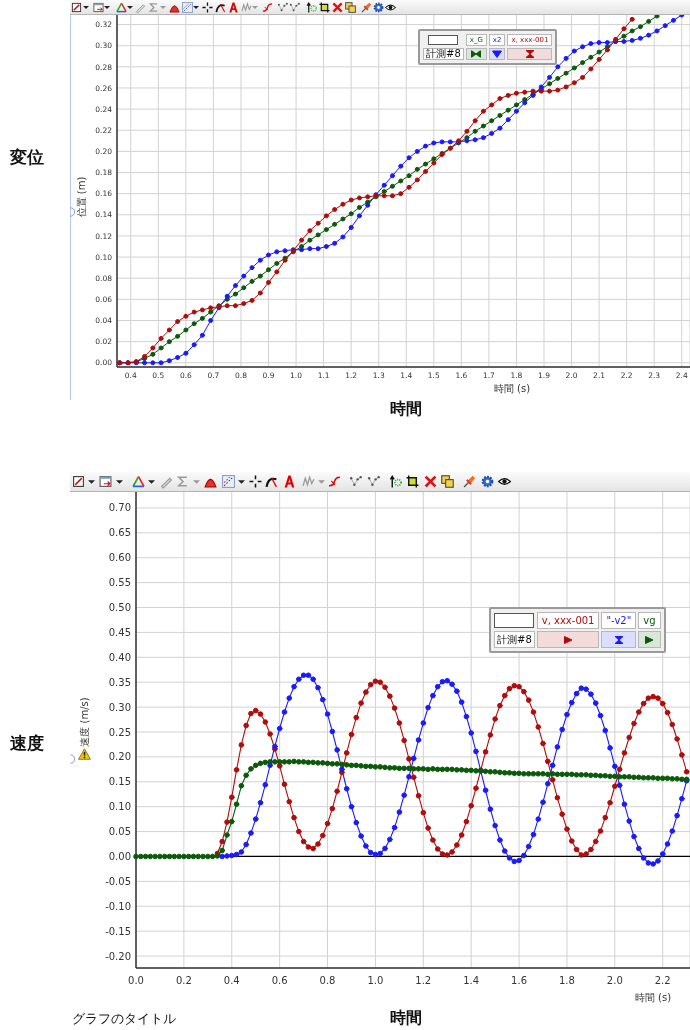  What do you see at coordinates (568, 620) in the screenshot?
I see `text: v, xxx-001` at bounding box center [568, 620].